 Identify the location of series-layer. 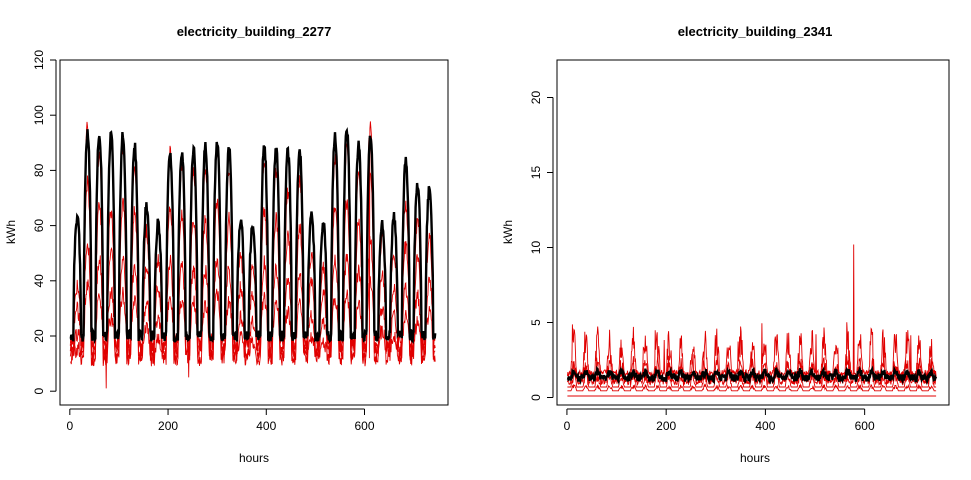
(752, 320).